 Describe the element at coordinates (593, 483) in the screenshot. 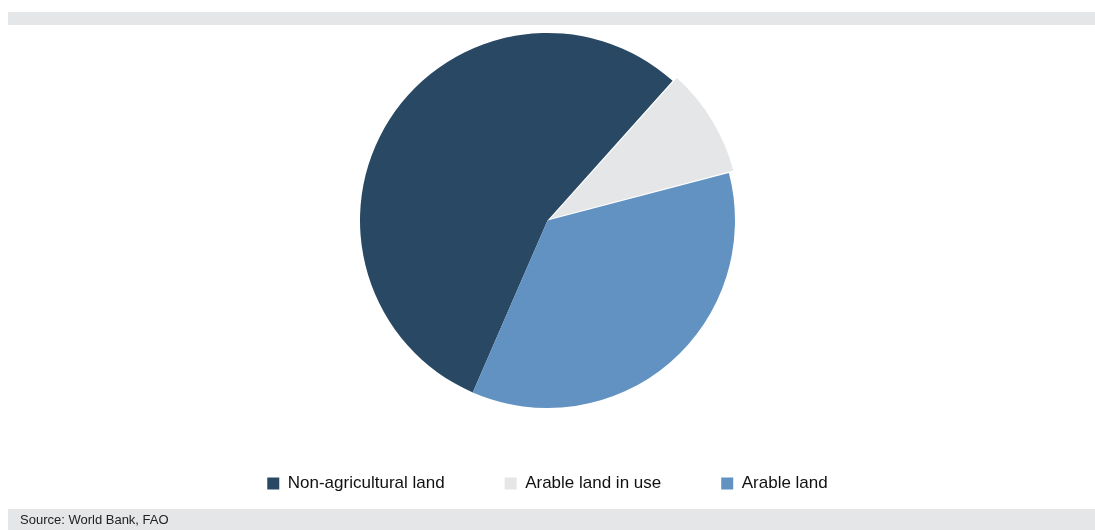

I see `legend-label: Arable land in use` at that location.